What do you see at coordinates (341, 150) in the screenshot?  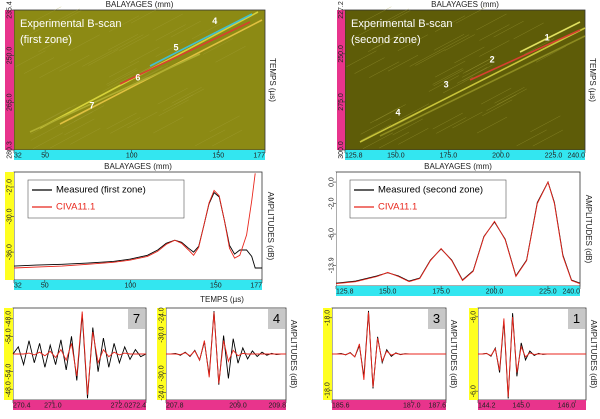 I see `y-tick-label: 300.0` at bounding box center [341, 150].